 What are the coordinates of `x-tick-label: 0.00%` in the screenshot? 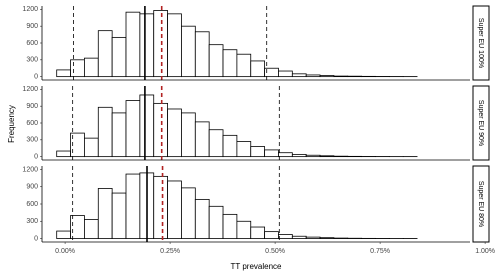 It's located at (65, 251).